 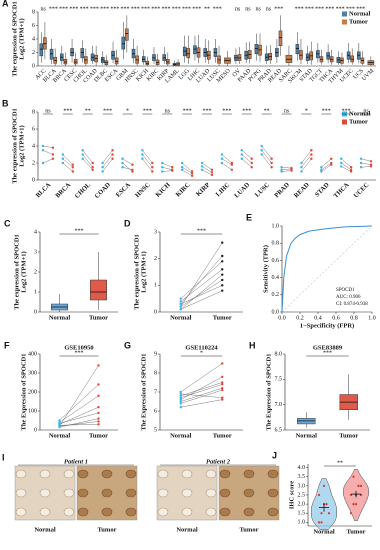 I want to click on x-tick-label: KIRC, so click(x=183, y=189).